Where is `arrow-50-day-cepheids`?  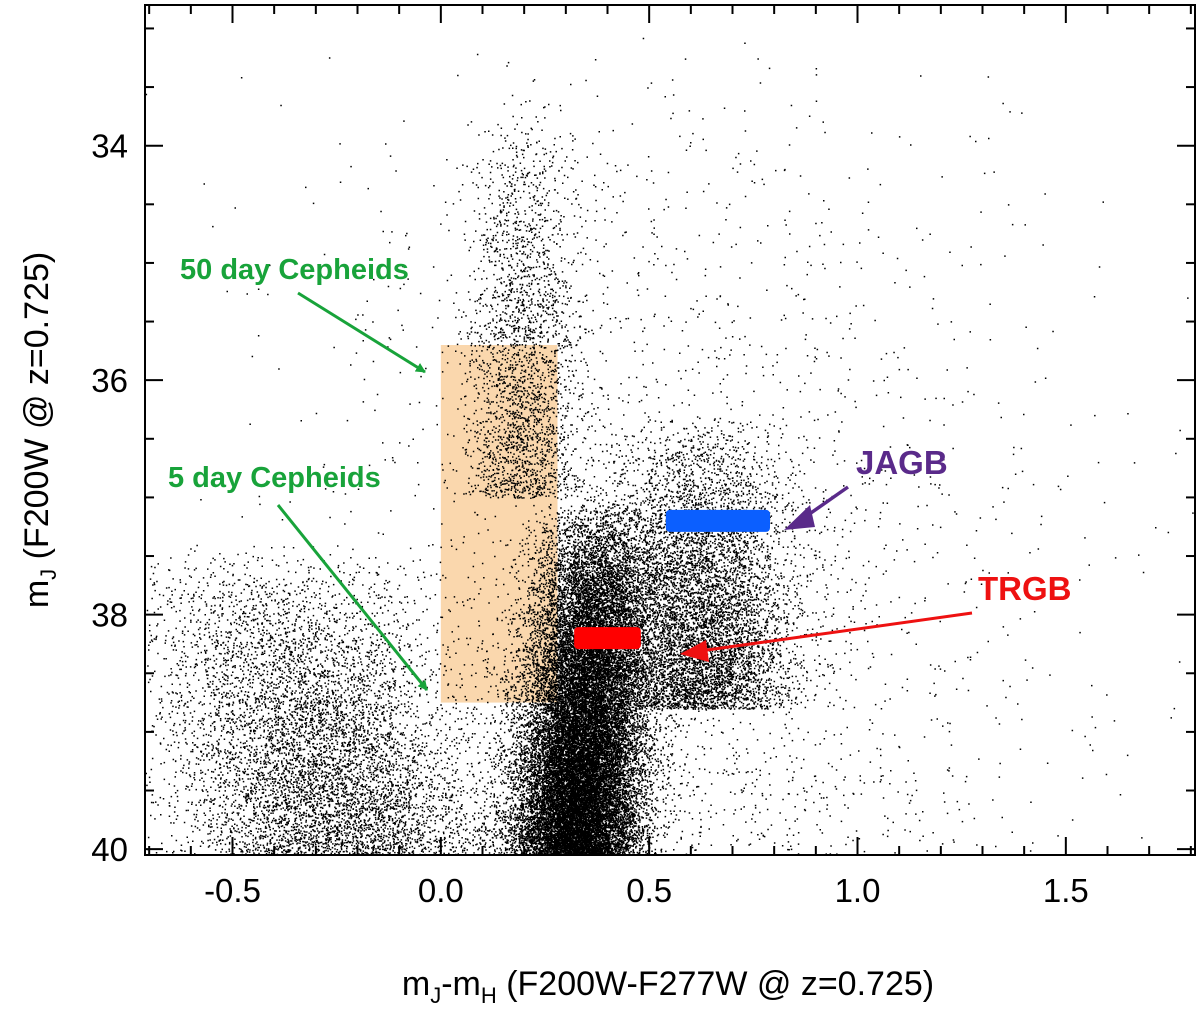 arrow-50-day-cepheids is located at coordinates (361, 332).